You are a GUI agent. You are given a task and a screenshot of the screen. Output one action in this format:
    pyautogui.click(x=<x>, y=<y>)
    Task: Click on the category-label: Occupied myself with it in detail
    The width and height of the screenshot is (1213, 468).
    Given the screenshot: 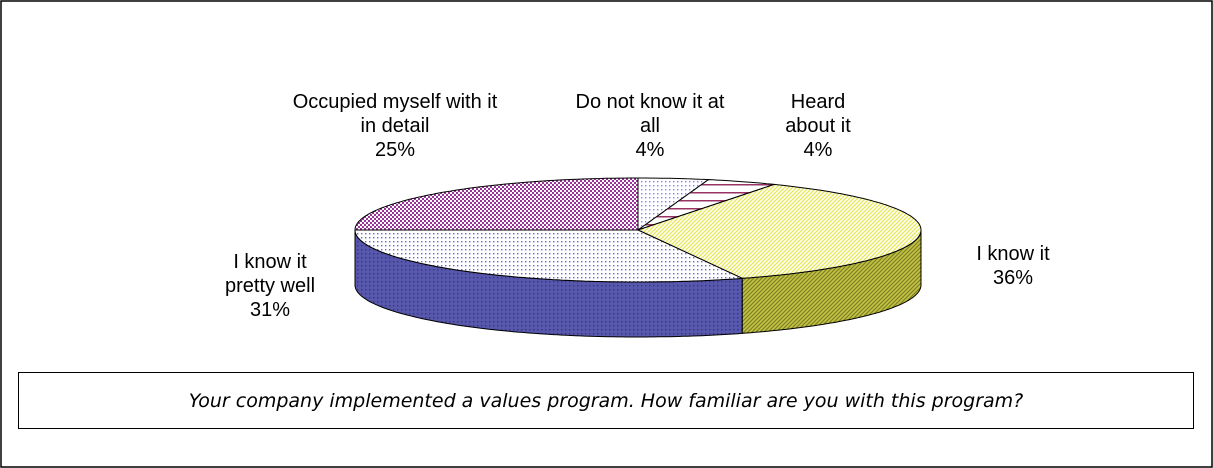 What is the action you would take?
    pyautogui.click(x=395, y=114)
    